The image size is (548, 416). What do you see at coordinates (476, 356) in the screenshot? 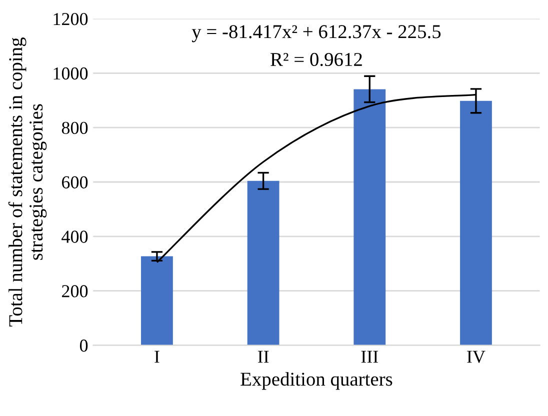
I see `x-tick-label: IV` at bounding box center [476, 356].